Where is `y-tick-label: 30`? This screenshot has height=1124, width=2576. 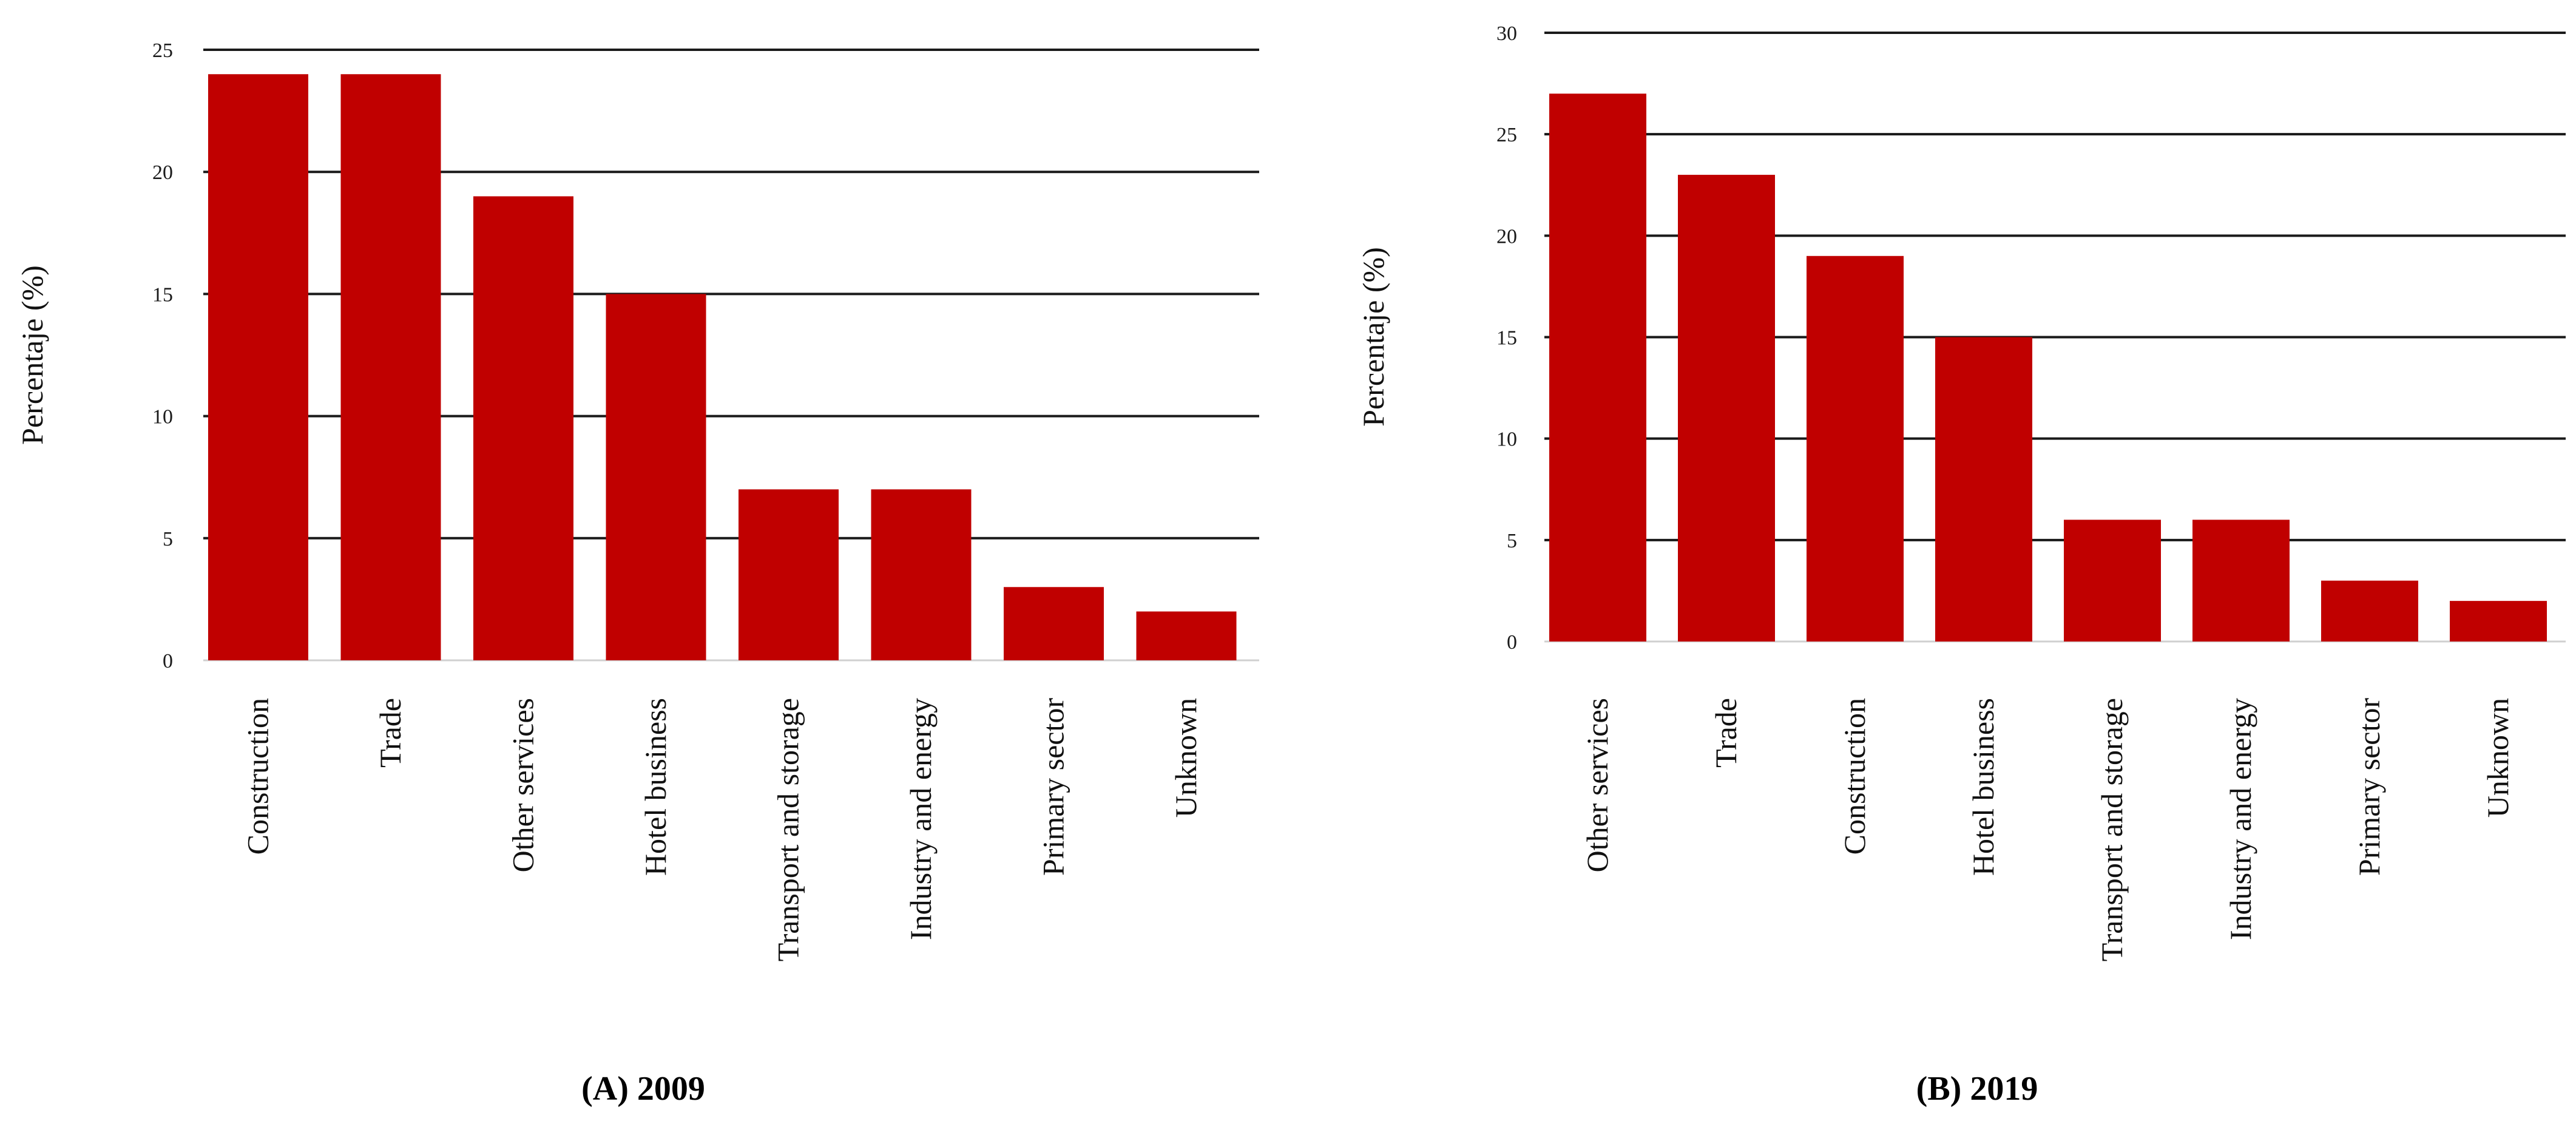
y-tick-label: 30 is located at coordinates (1506, 33).